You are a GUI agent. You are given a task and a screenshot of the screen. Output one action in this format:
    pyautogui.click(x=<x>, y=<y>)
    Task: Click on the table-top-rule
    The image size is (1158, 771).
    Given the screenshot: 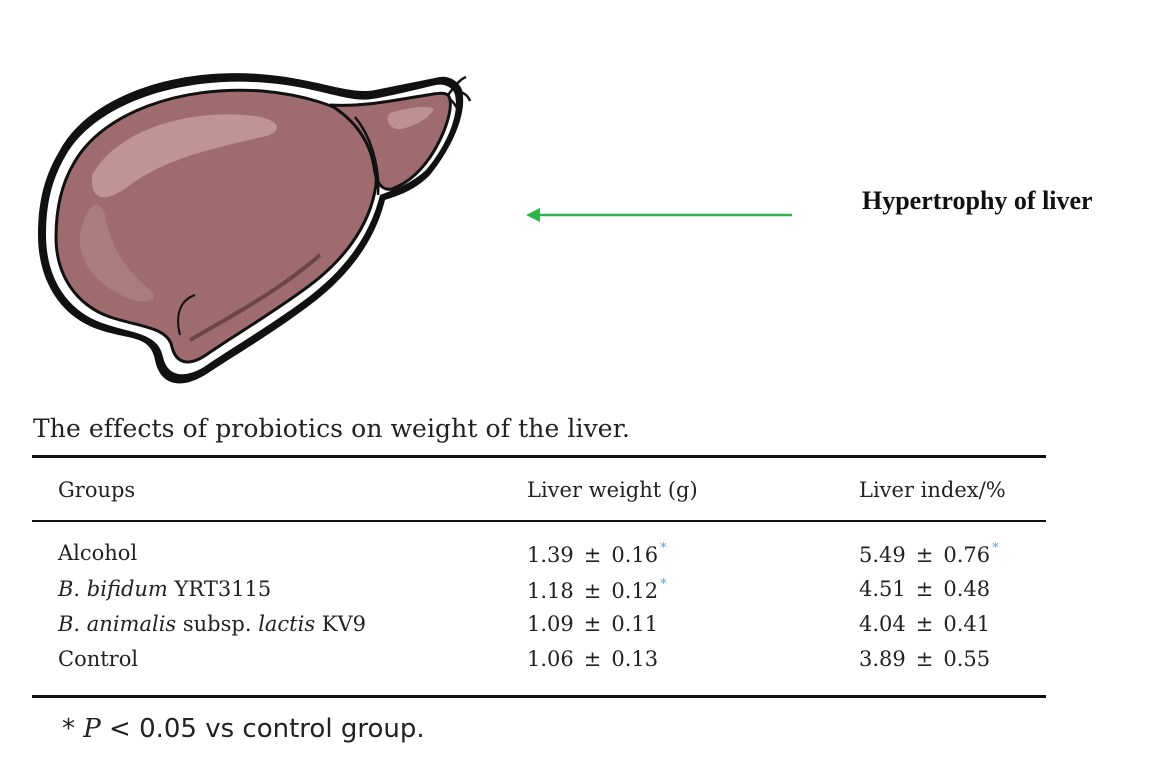 What is the action you would take?
    pyautogui.click(x=539, y=456)
    